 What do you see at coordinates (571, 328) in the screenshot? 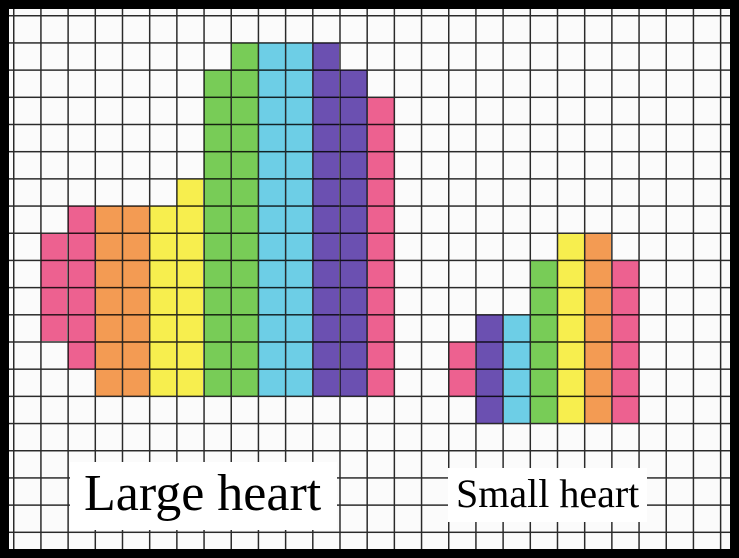
I see `small-heart-column-yellow` at bounding box center [571, 328].